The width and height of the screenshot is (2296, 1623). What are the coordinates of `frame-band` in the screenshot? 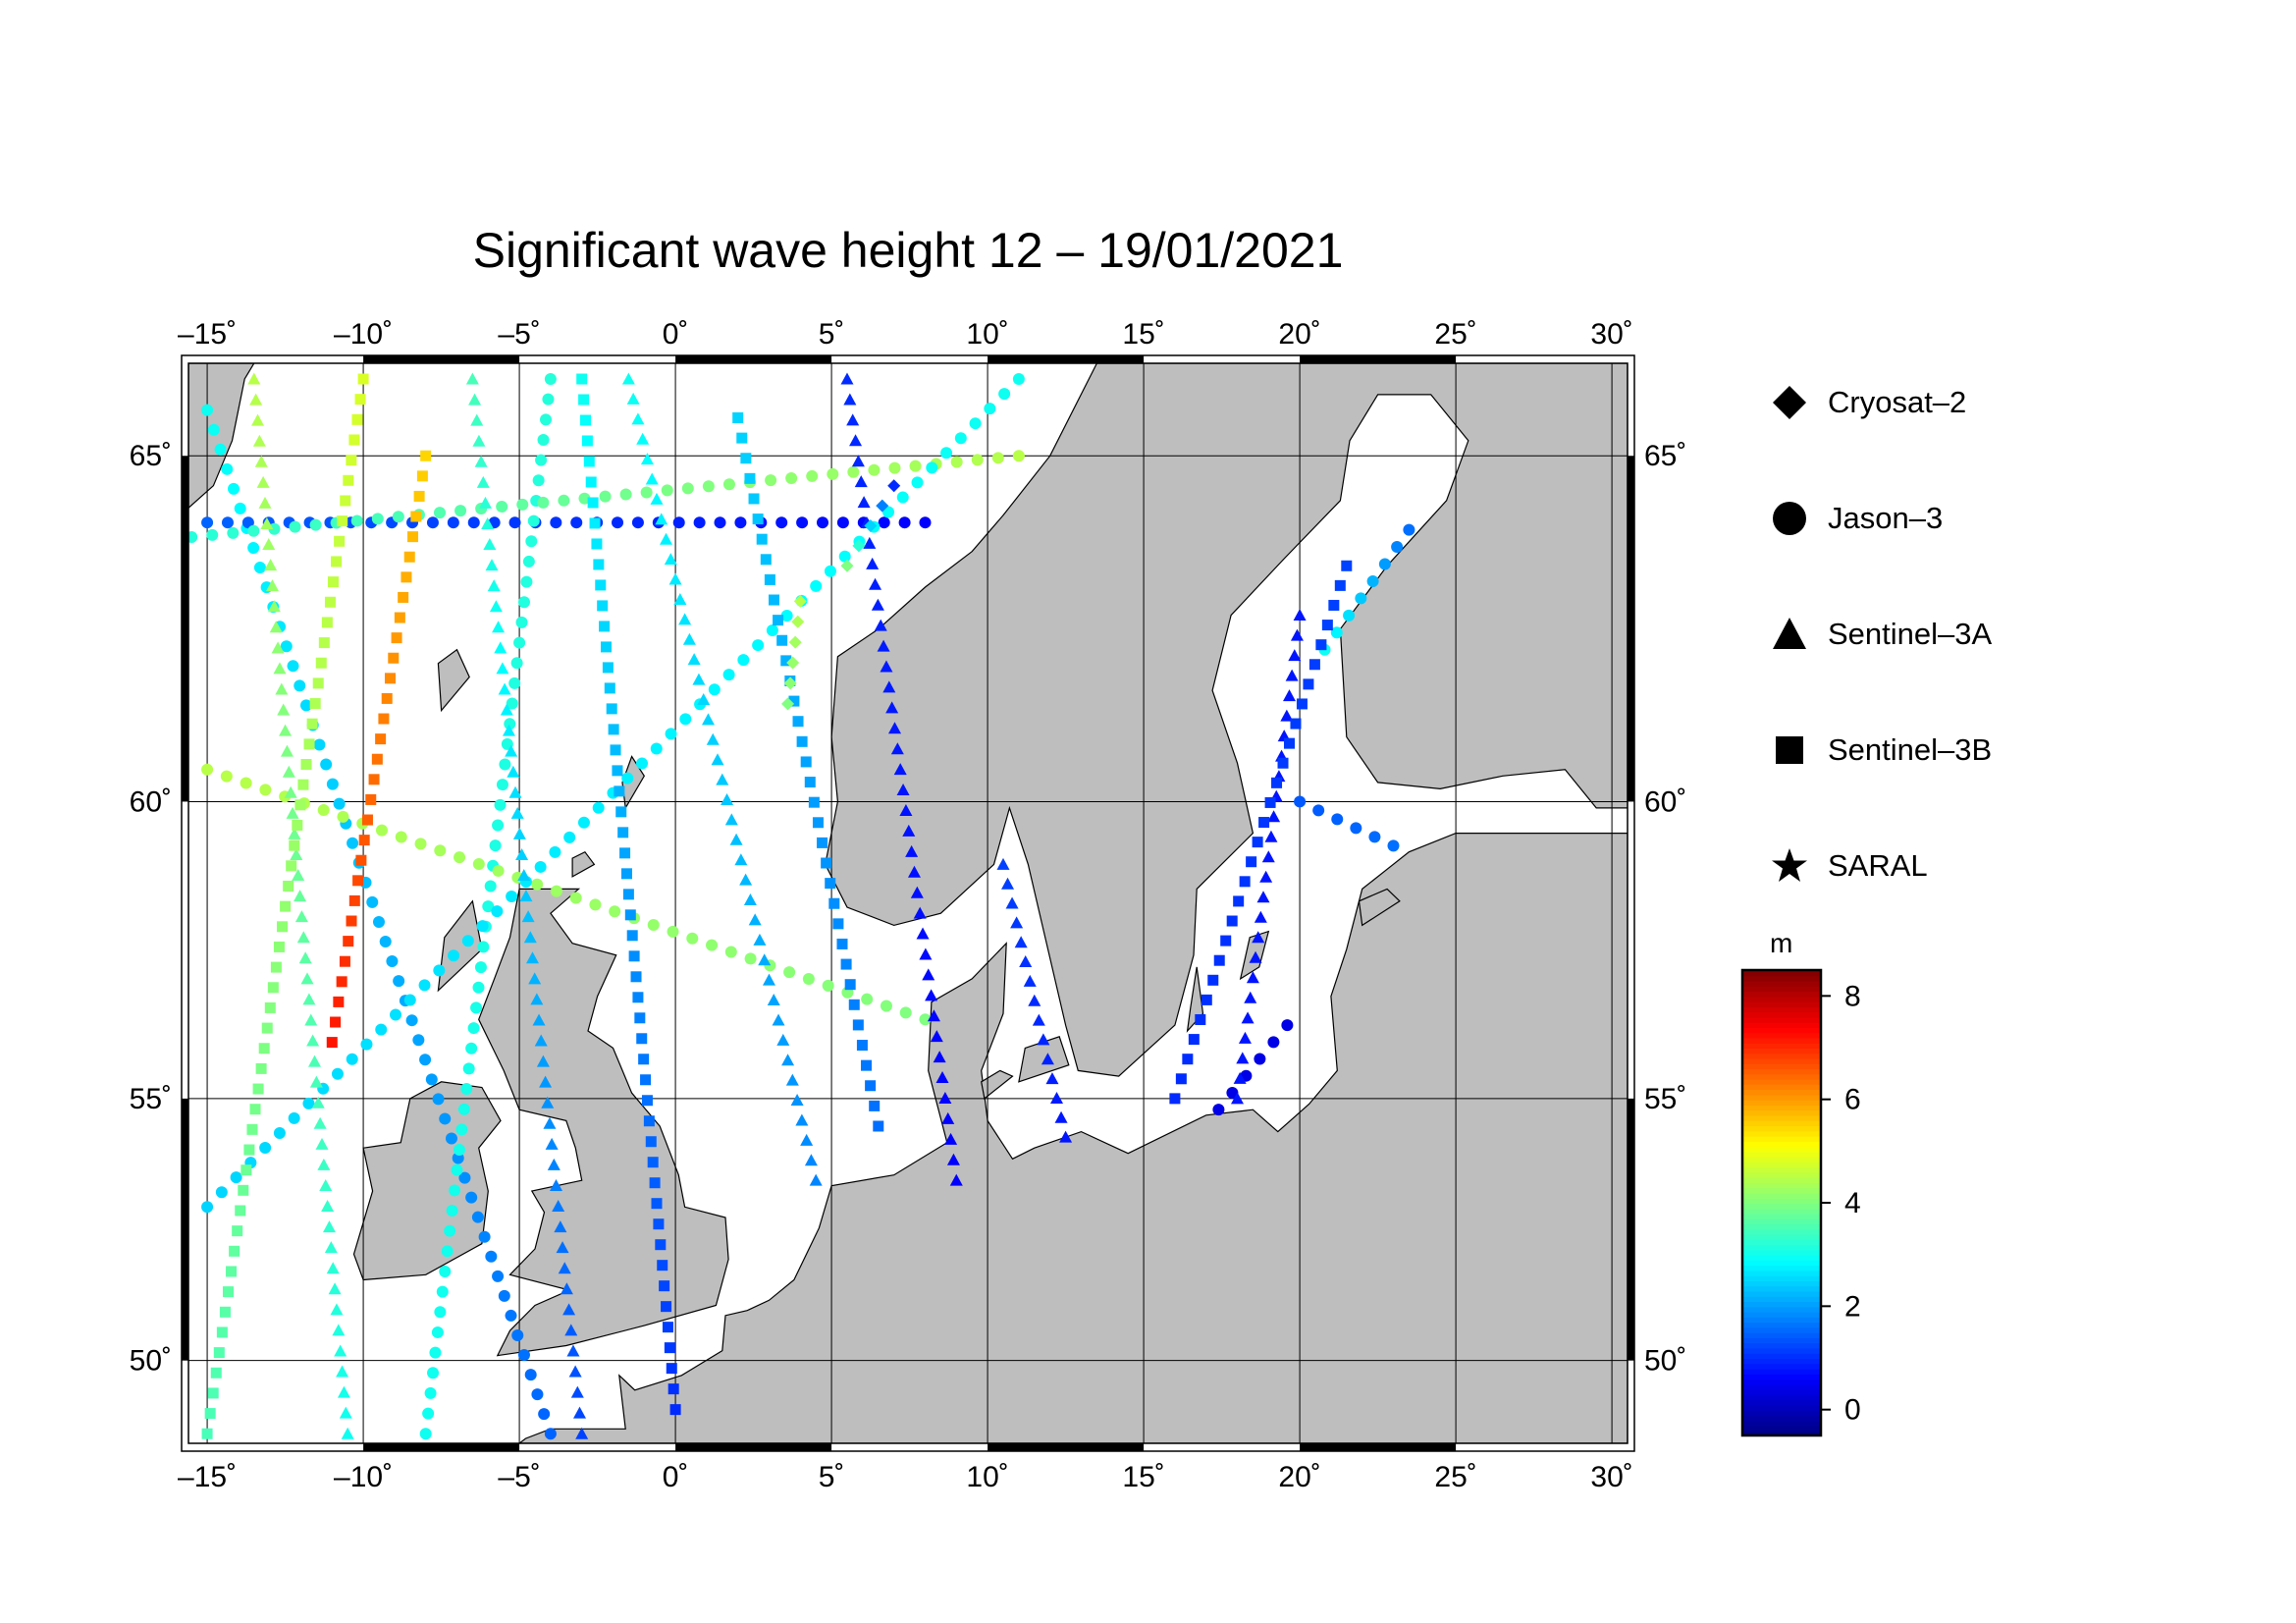 It's located at (1067, 359).